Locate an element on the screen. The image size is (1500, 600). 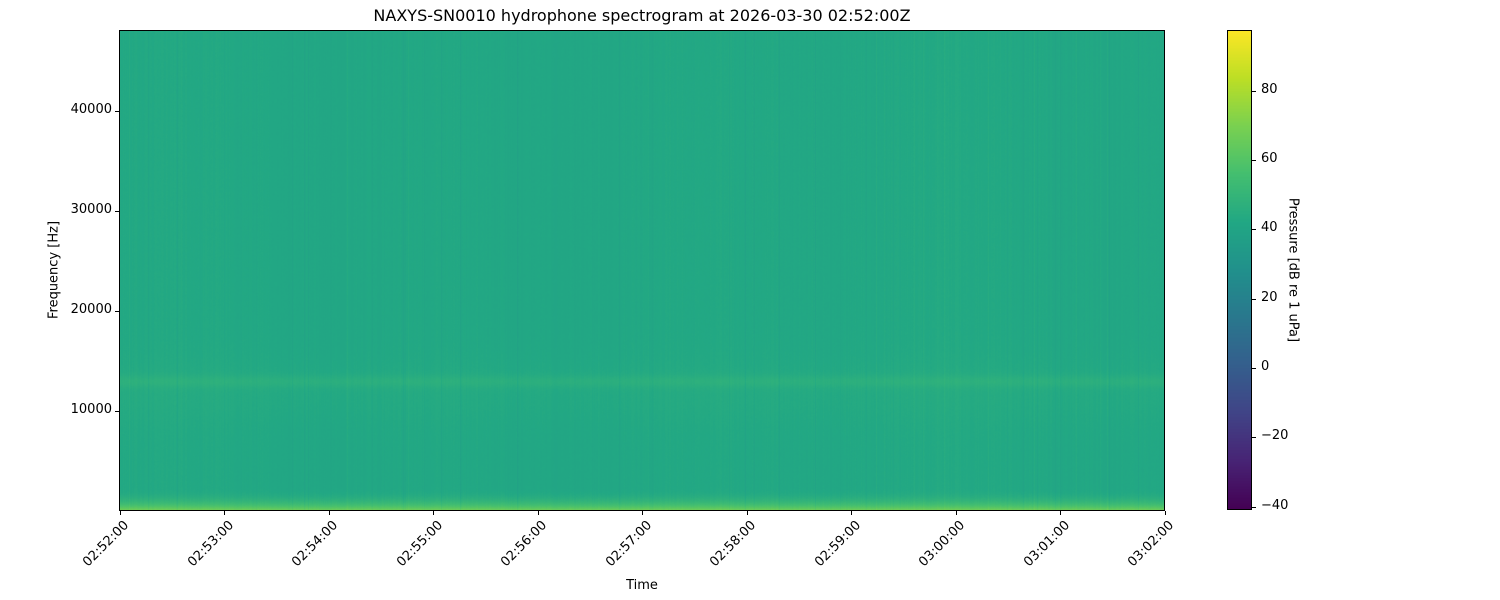
y-axis-tick-label: 40000 is located at coordinates (91, 109).